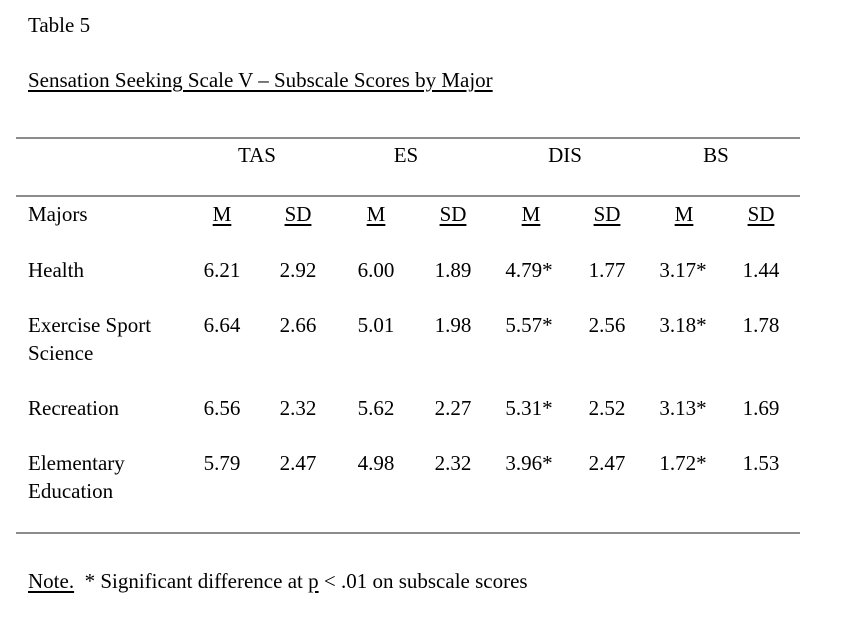  Describe the element at coordinates (761, 408) in the screenshot. I see `cell-bs-sd: 1.69` at that location.